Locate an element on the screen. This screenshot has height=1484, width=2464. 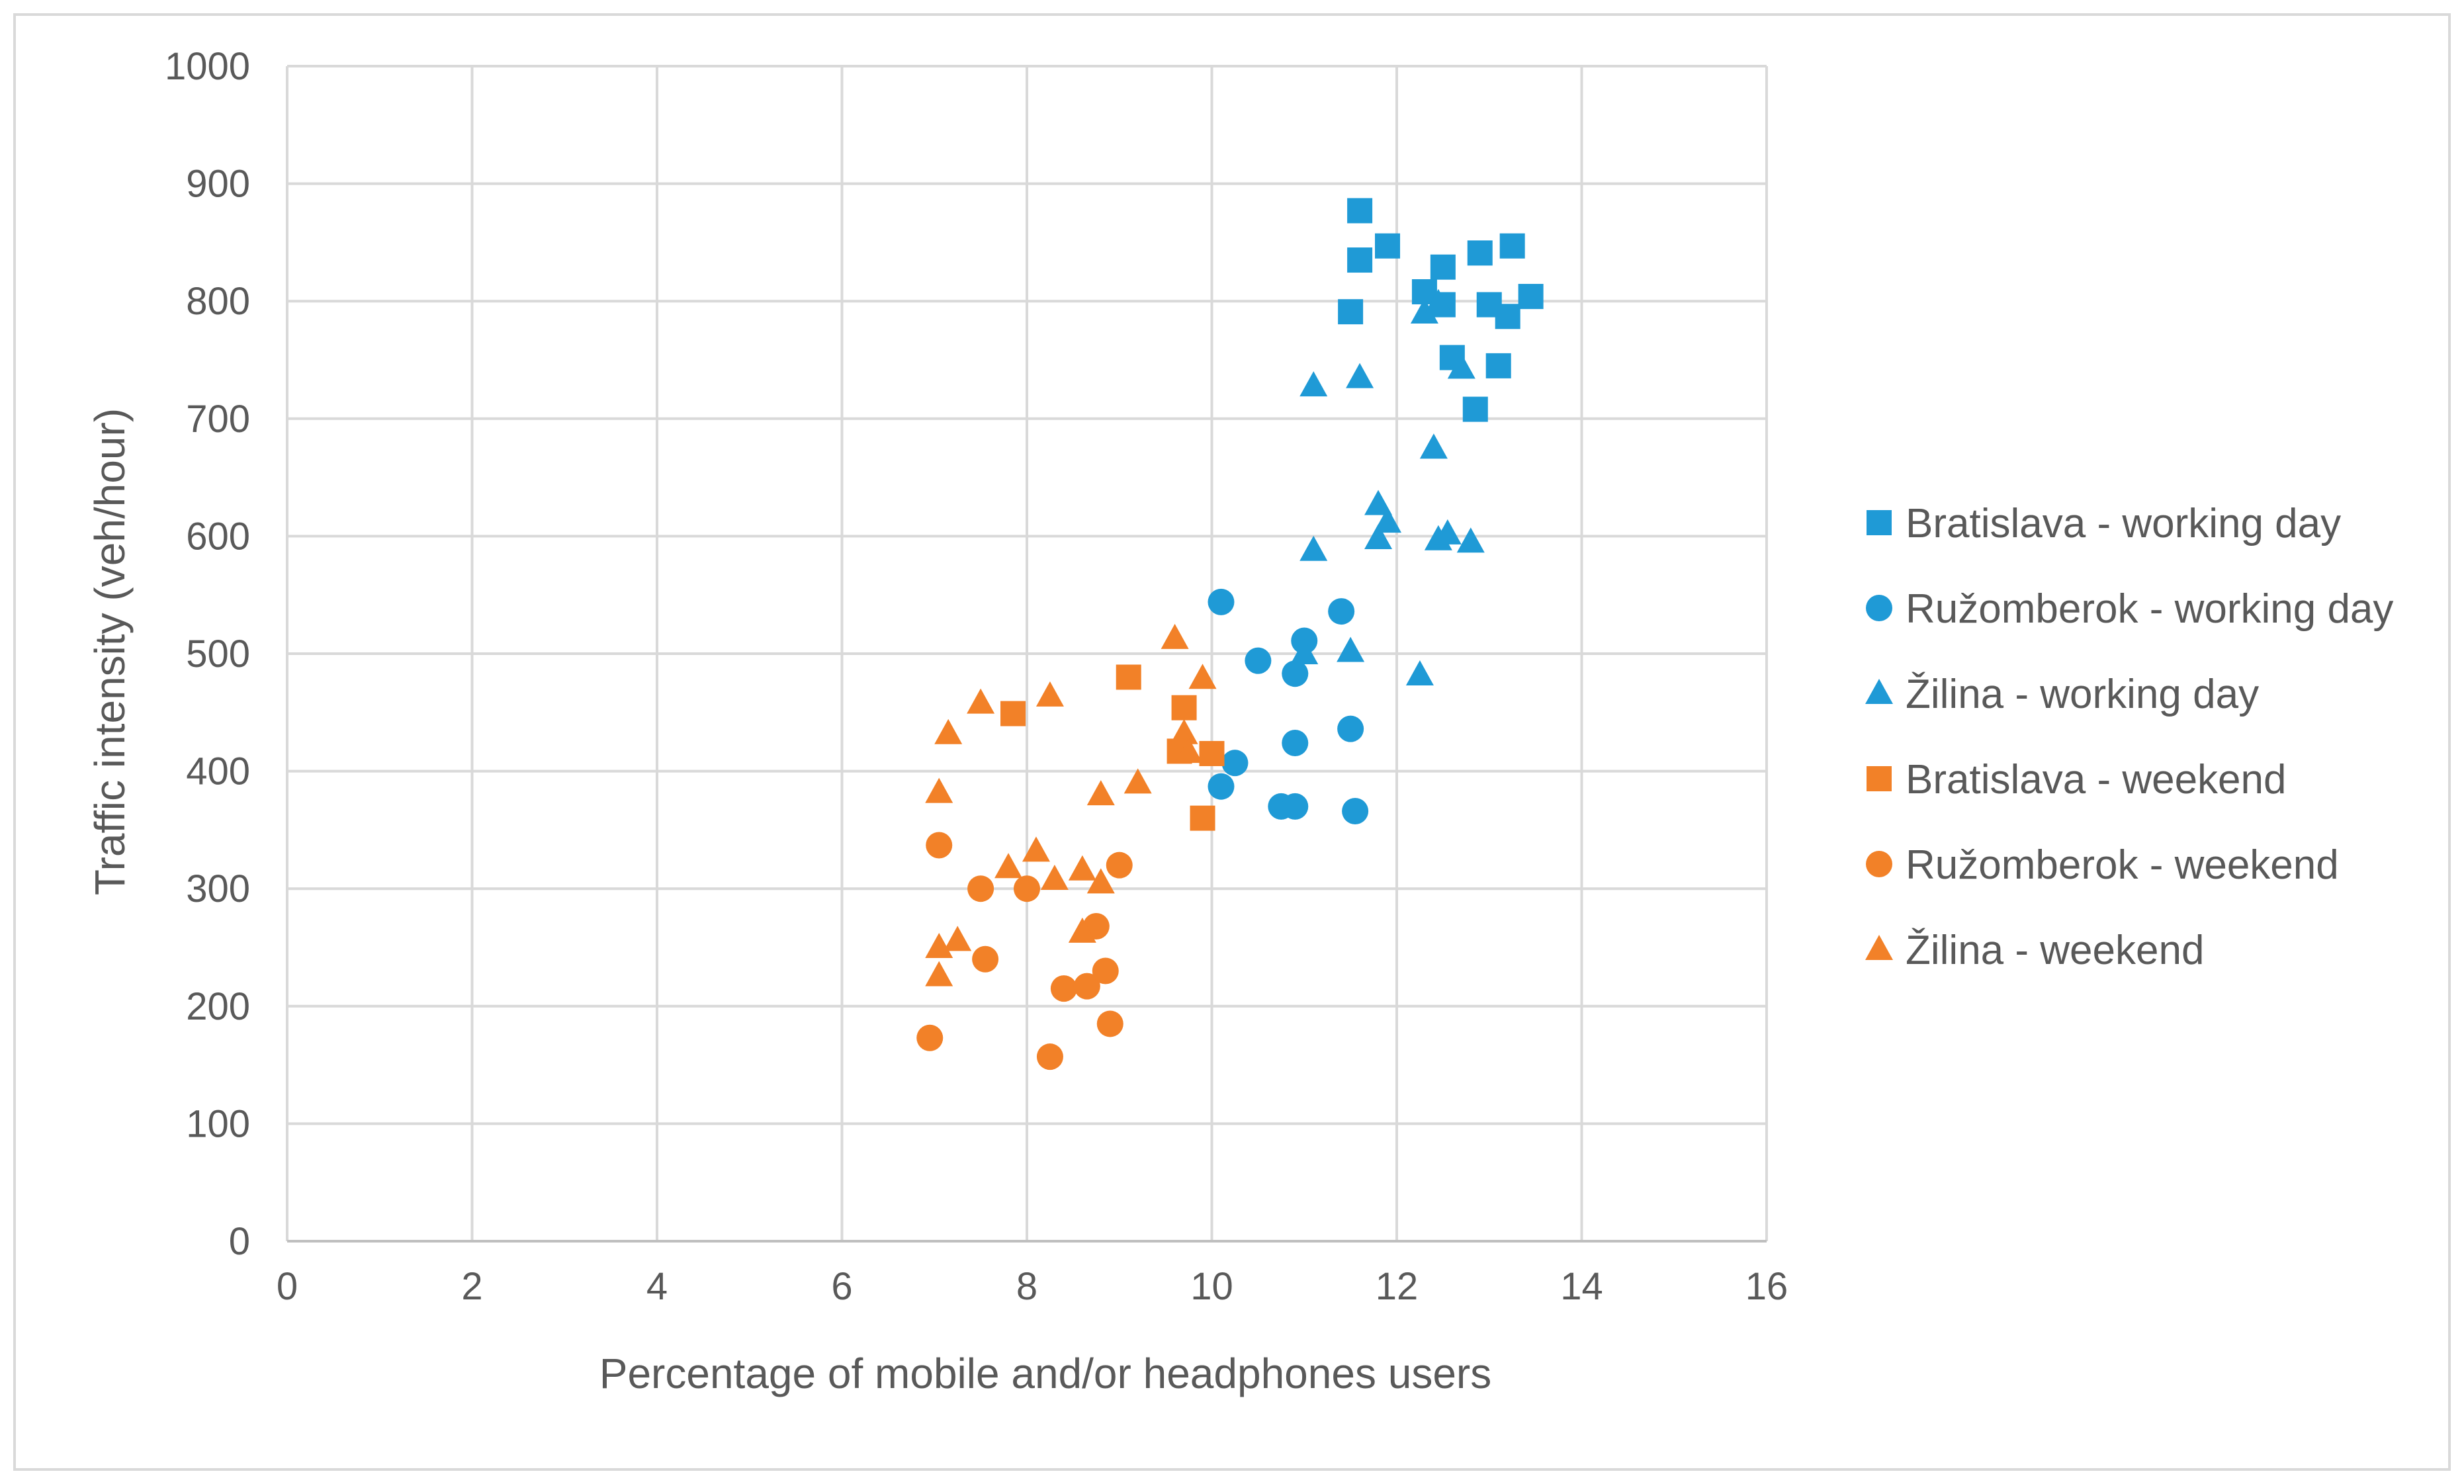
legend-label: Ružomberok - weekend is located at coordinates (2122, 865).